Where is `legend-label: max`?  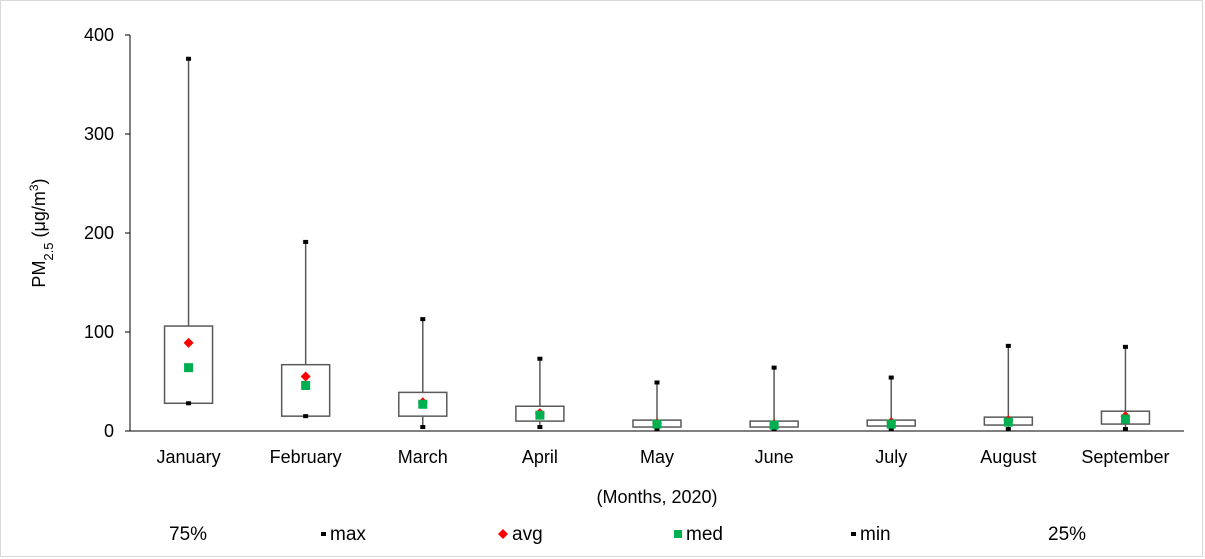 legend-label: max is located at coordinates (348, 534).